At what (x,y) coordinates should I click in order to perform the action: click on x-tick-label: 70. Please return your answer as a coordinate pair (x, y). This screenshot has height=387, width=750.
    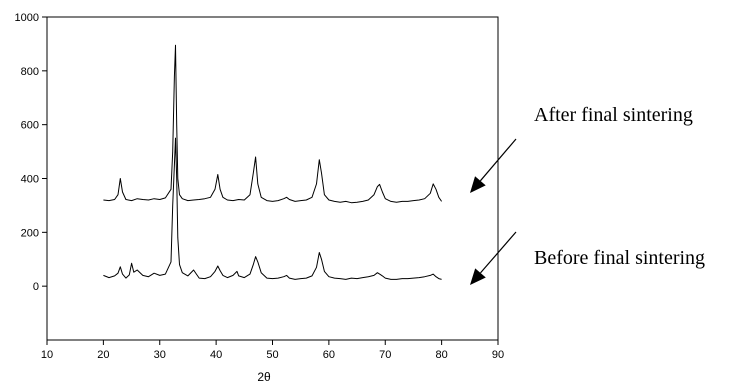
    Looking at the image, I should click on (385, 355).